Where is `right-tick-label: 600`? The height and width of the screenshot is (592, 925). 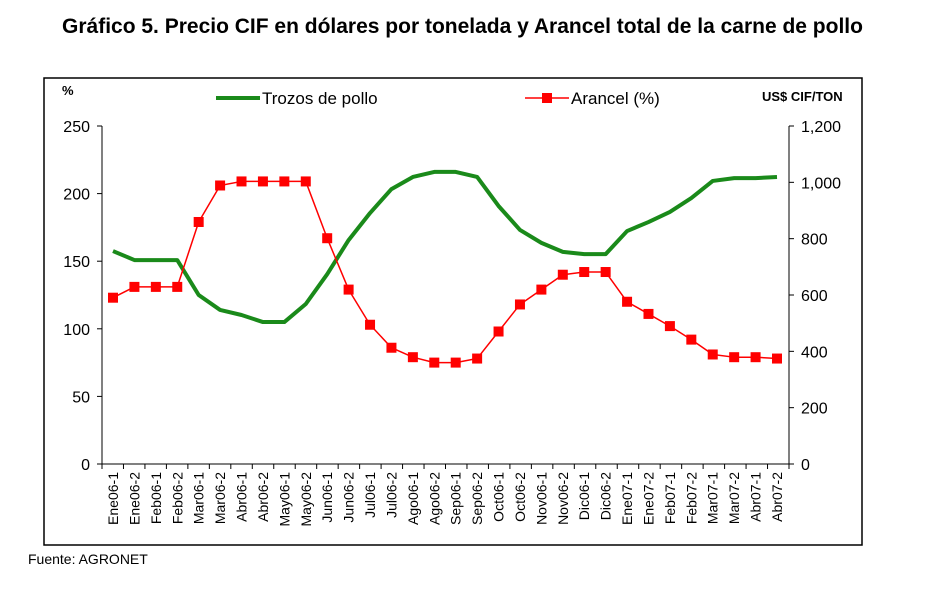 right-tick-label: 600 is located at coordinates (814, 296).